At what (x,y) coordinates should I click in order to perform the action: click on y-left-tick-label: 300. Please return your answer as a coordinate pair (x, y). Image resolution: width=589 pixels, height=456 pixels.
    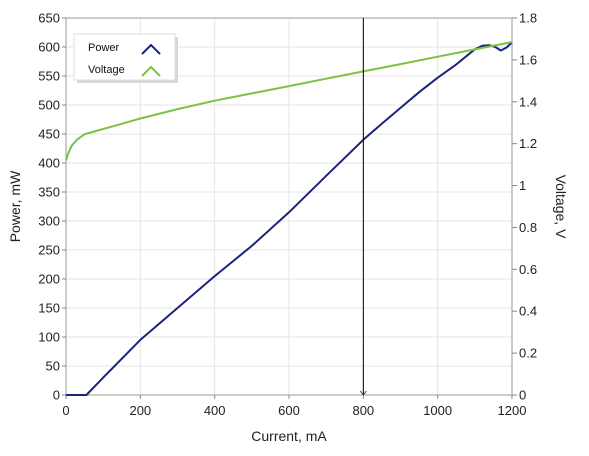
    Looking at the image, I should click on (49, 221).